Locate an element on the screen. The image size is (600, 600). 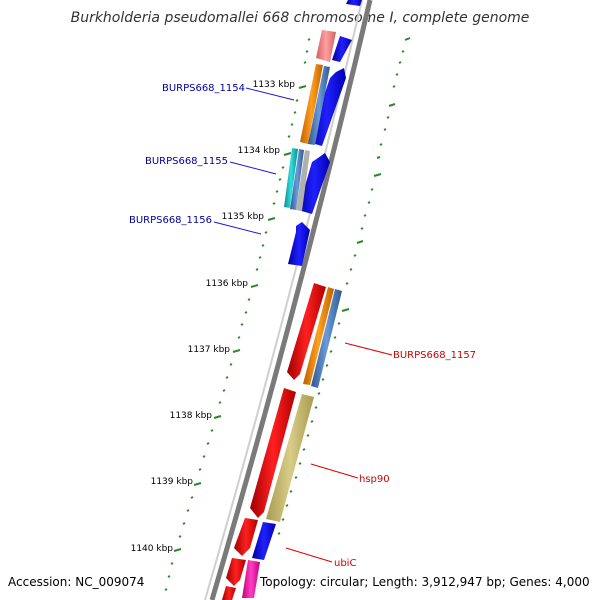
leader-hsp90 is located at coordinates (334, 471).